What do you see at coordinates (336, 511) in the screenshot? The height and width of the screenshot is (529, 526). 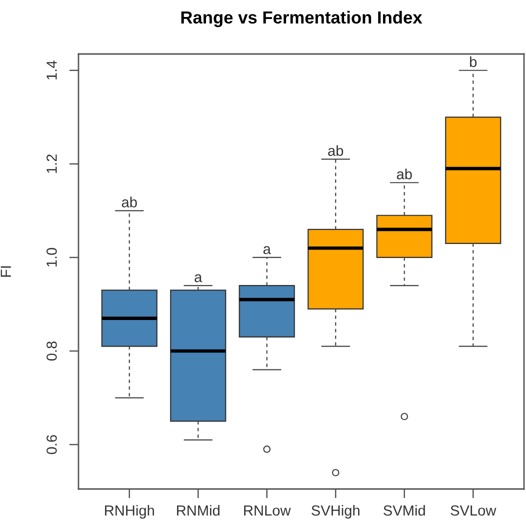 I see `x-tick-label: SVHigh` at bounding box center [336, 511].